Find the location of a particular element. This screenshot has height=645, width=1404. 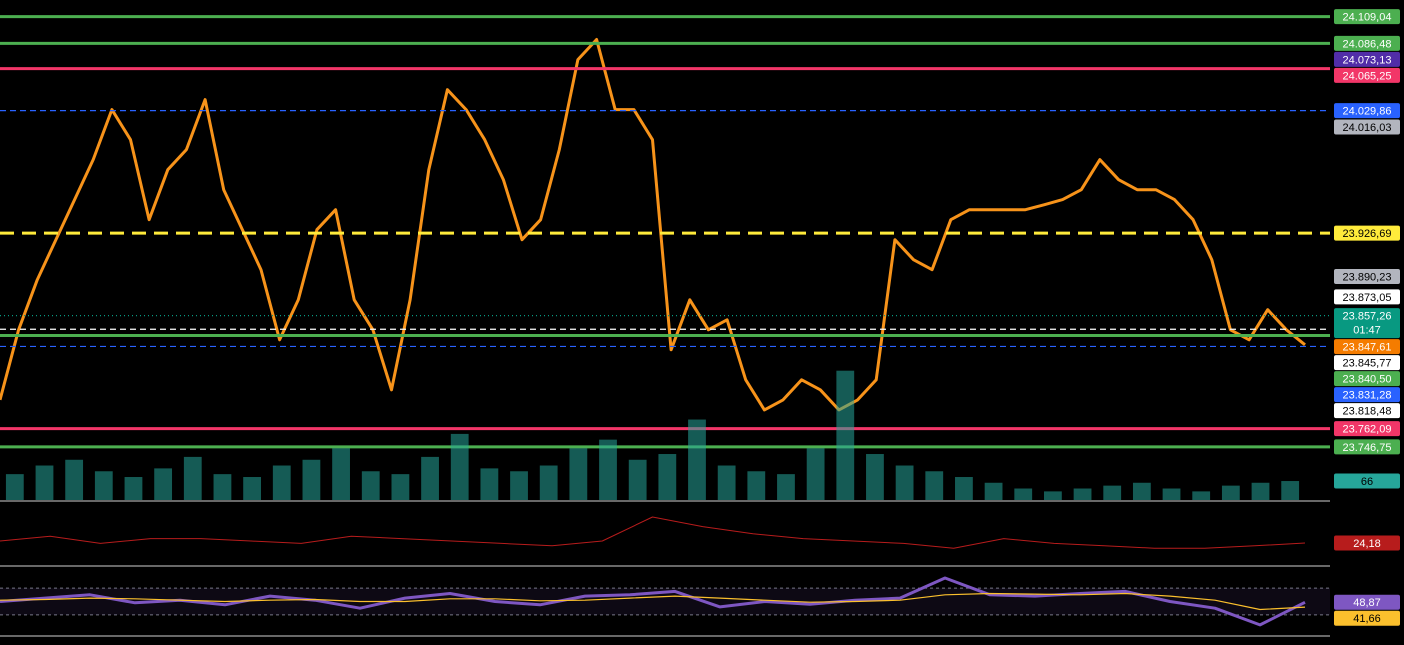

price-label: 24.073,13 is located at coordinates (1367, 60).